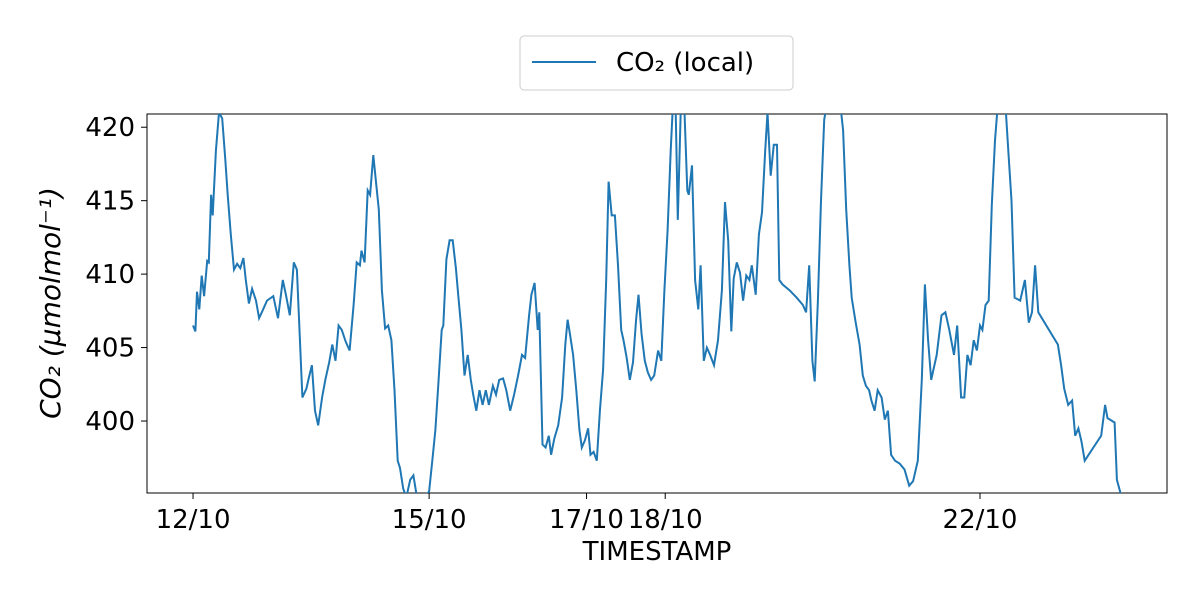 The height and width of the screenshot is (600, 1200). Describe the element at coordinates (980, 520) in the screenshot. I see `x-tick-label: 22/10` at that location.